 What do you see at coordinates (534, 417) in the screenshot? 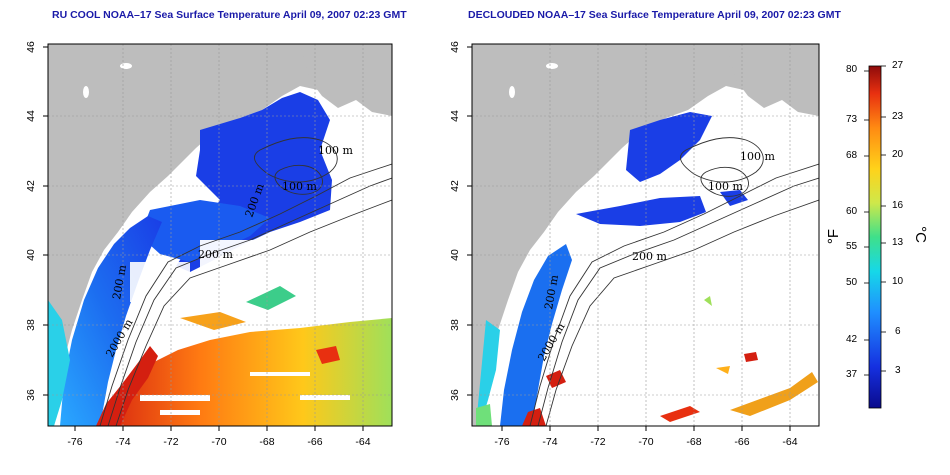
I see `warm-water-region` at bounding box center [534, 417].